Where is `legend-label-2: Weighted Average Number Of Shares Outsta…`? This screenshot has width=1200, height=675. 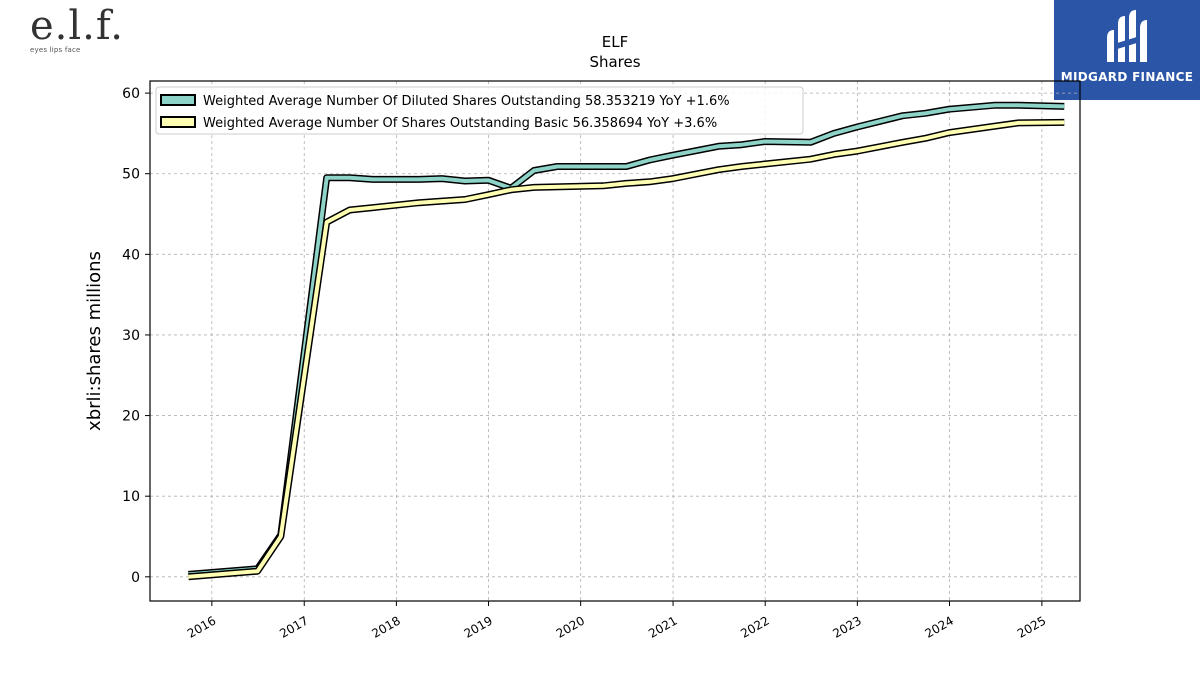
legend-label-2: Weighted Average Number Of Shares Outsta… is located at coordinates (460, 123).